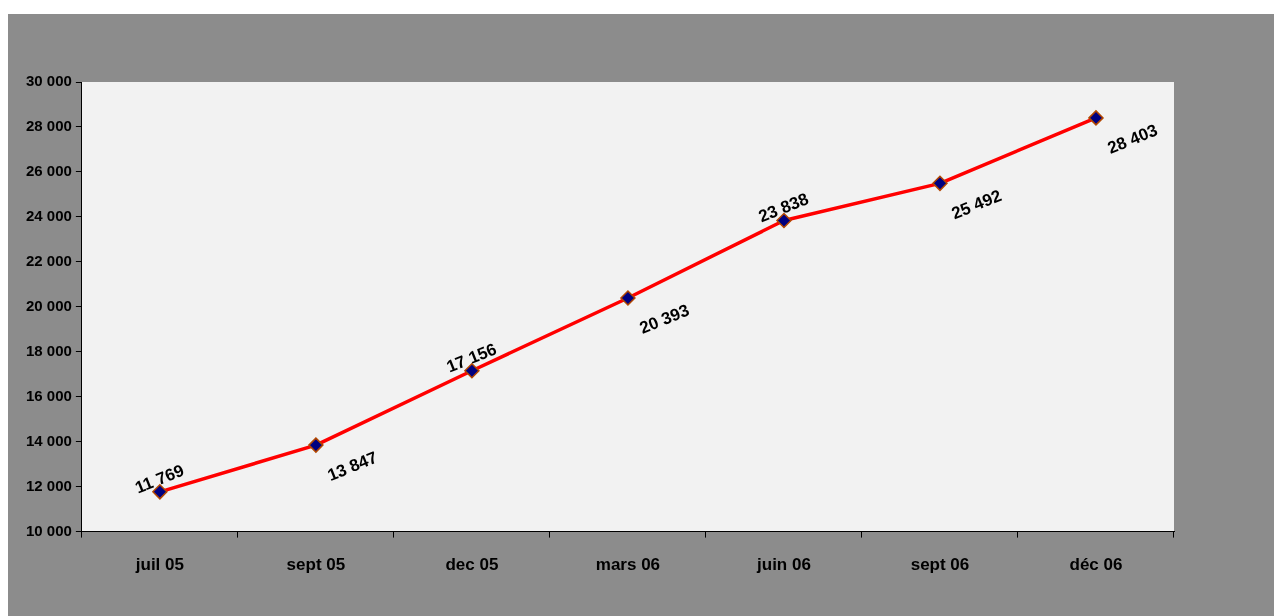 The image size is (1274, 616). What do you see at coordinates (48, 485) in the screenshot?
I see `y-tick-label: 12 000` at bounding box center [48, 485].